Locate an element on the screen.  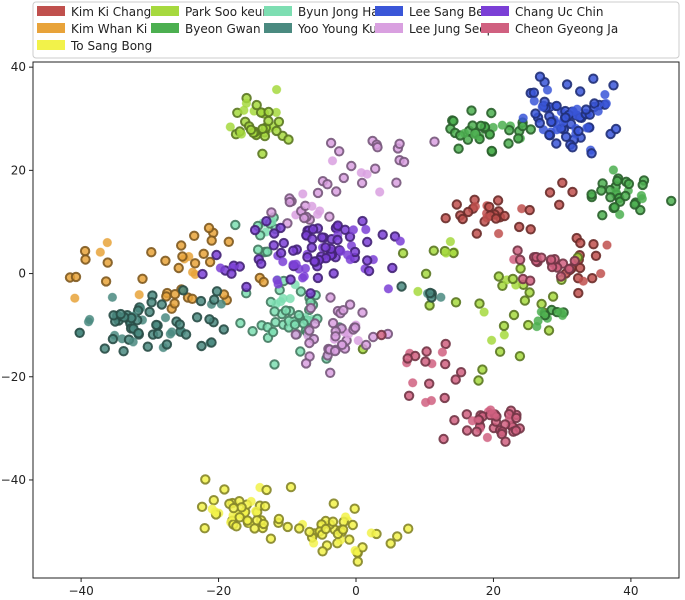
x-tick-label: 40 is located at coordinates (630, 591).